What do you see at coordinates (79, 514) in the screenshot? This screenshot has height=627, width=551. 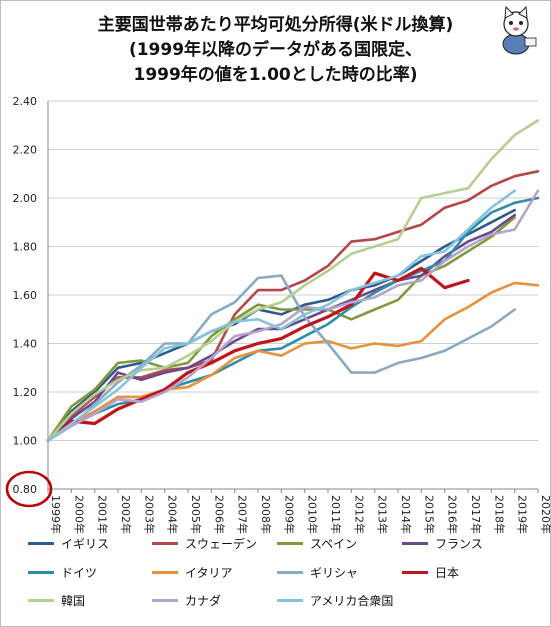 I see `x-tick-label: 2000年` at bounding box center [79, 514].